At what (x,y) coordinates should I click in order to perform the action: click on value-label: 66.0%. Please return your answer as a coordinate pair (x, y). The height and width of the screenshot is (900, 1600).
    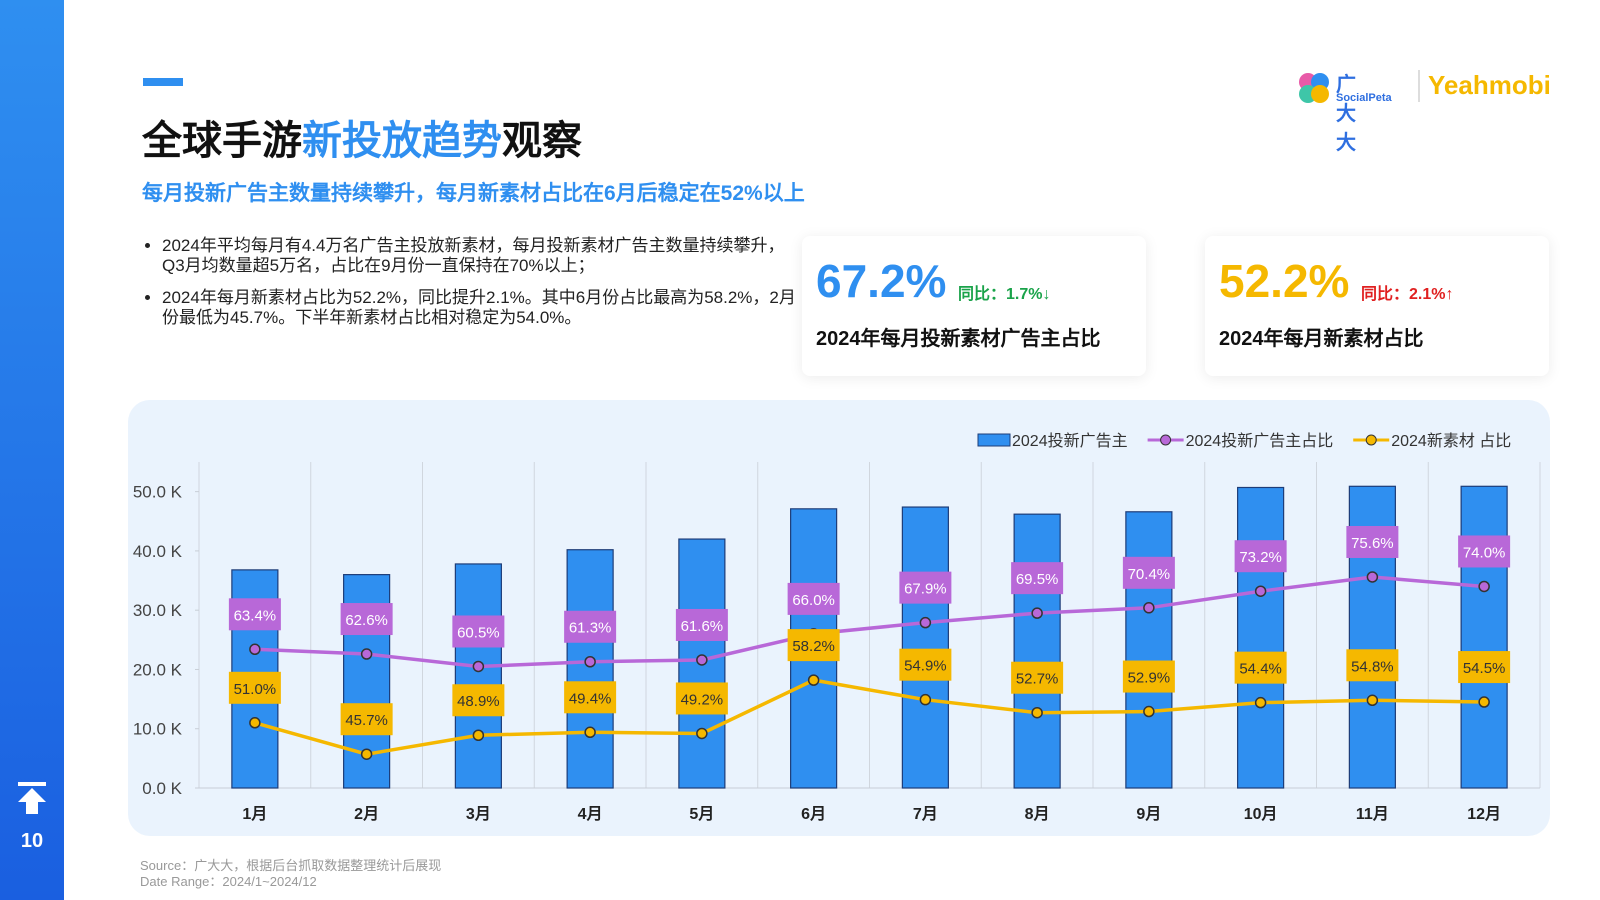
    Looking at the image, I should click on (813, 600).